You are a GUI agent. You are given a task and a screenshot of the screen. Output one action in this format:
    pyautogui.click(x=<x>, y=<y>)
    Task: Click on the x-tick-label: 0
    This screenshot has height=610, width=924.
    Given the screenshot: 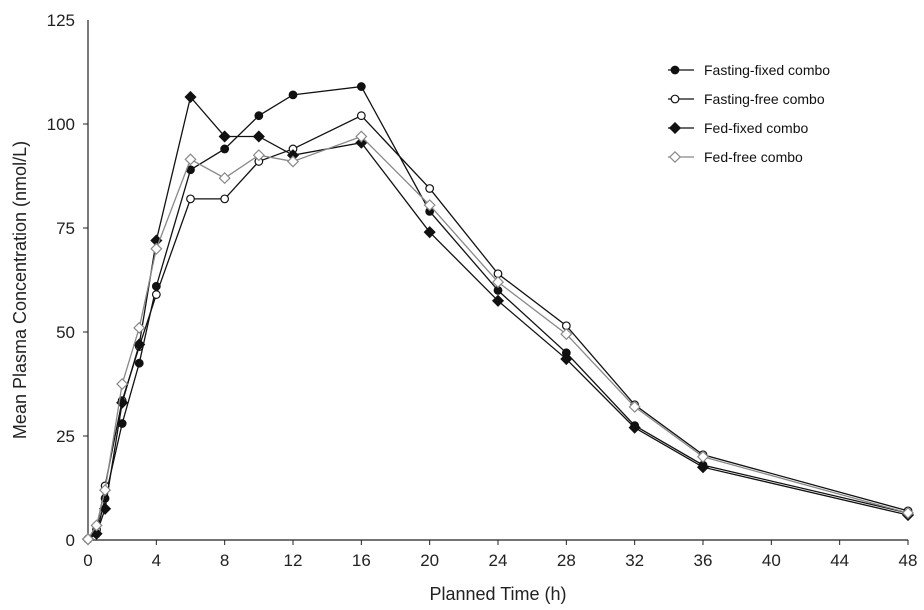 What is the action you would take?
    pyautogui.click(x=87, y=560)
    